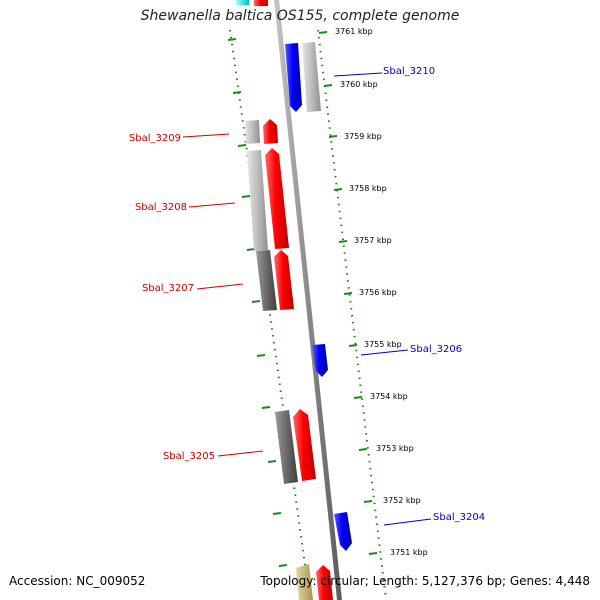  I want to click on backbone-line, so click(308, 300).